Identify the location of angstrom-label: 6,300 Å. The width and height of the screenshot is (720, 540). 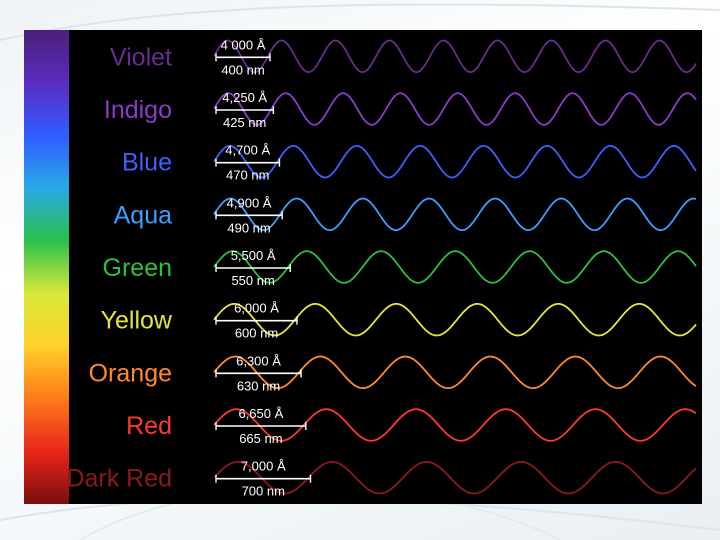
(258, 360).